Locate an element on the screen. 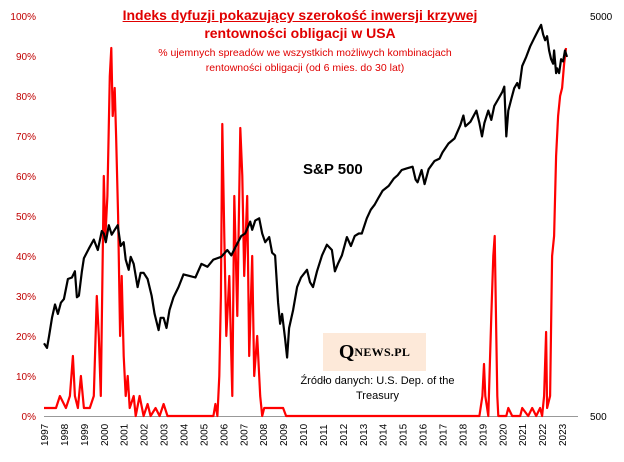  x-tick-label: 2014 is located at coordinates (384, 434).